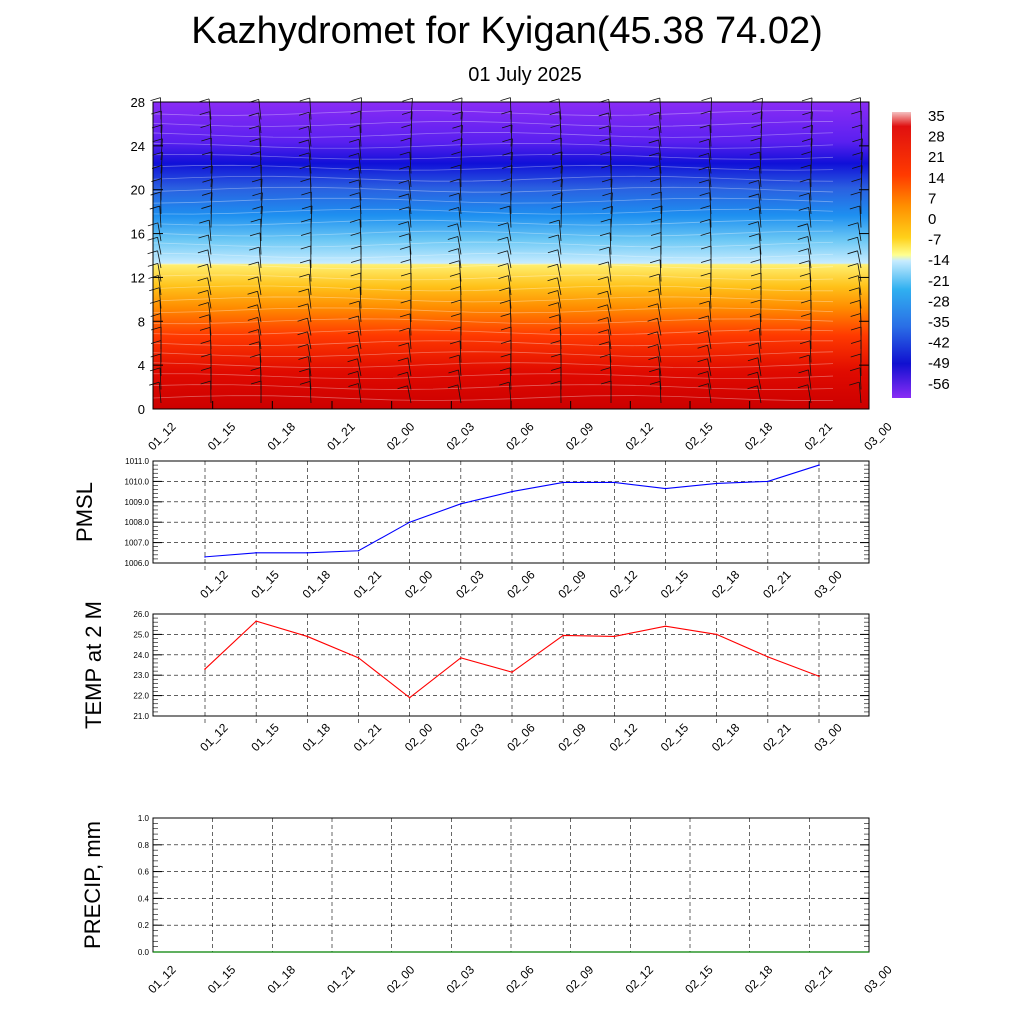 The height and width of the screenshot is (1024, 1024). I want to click on colorbar-label: -7, so click(934, 240).